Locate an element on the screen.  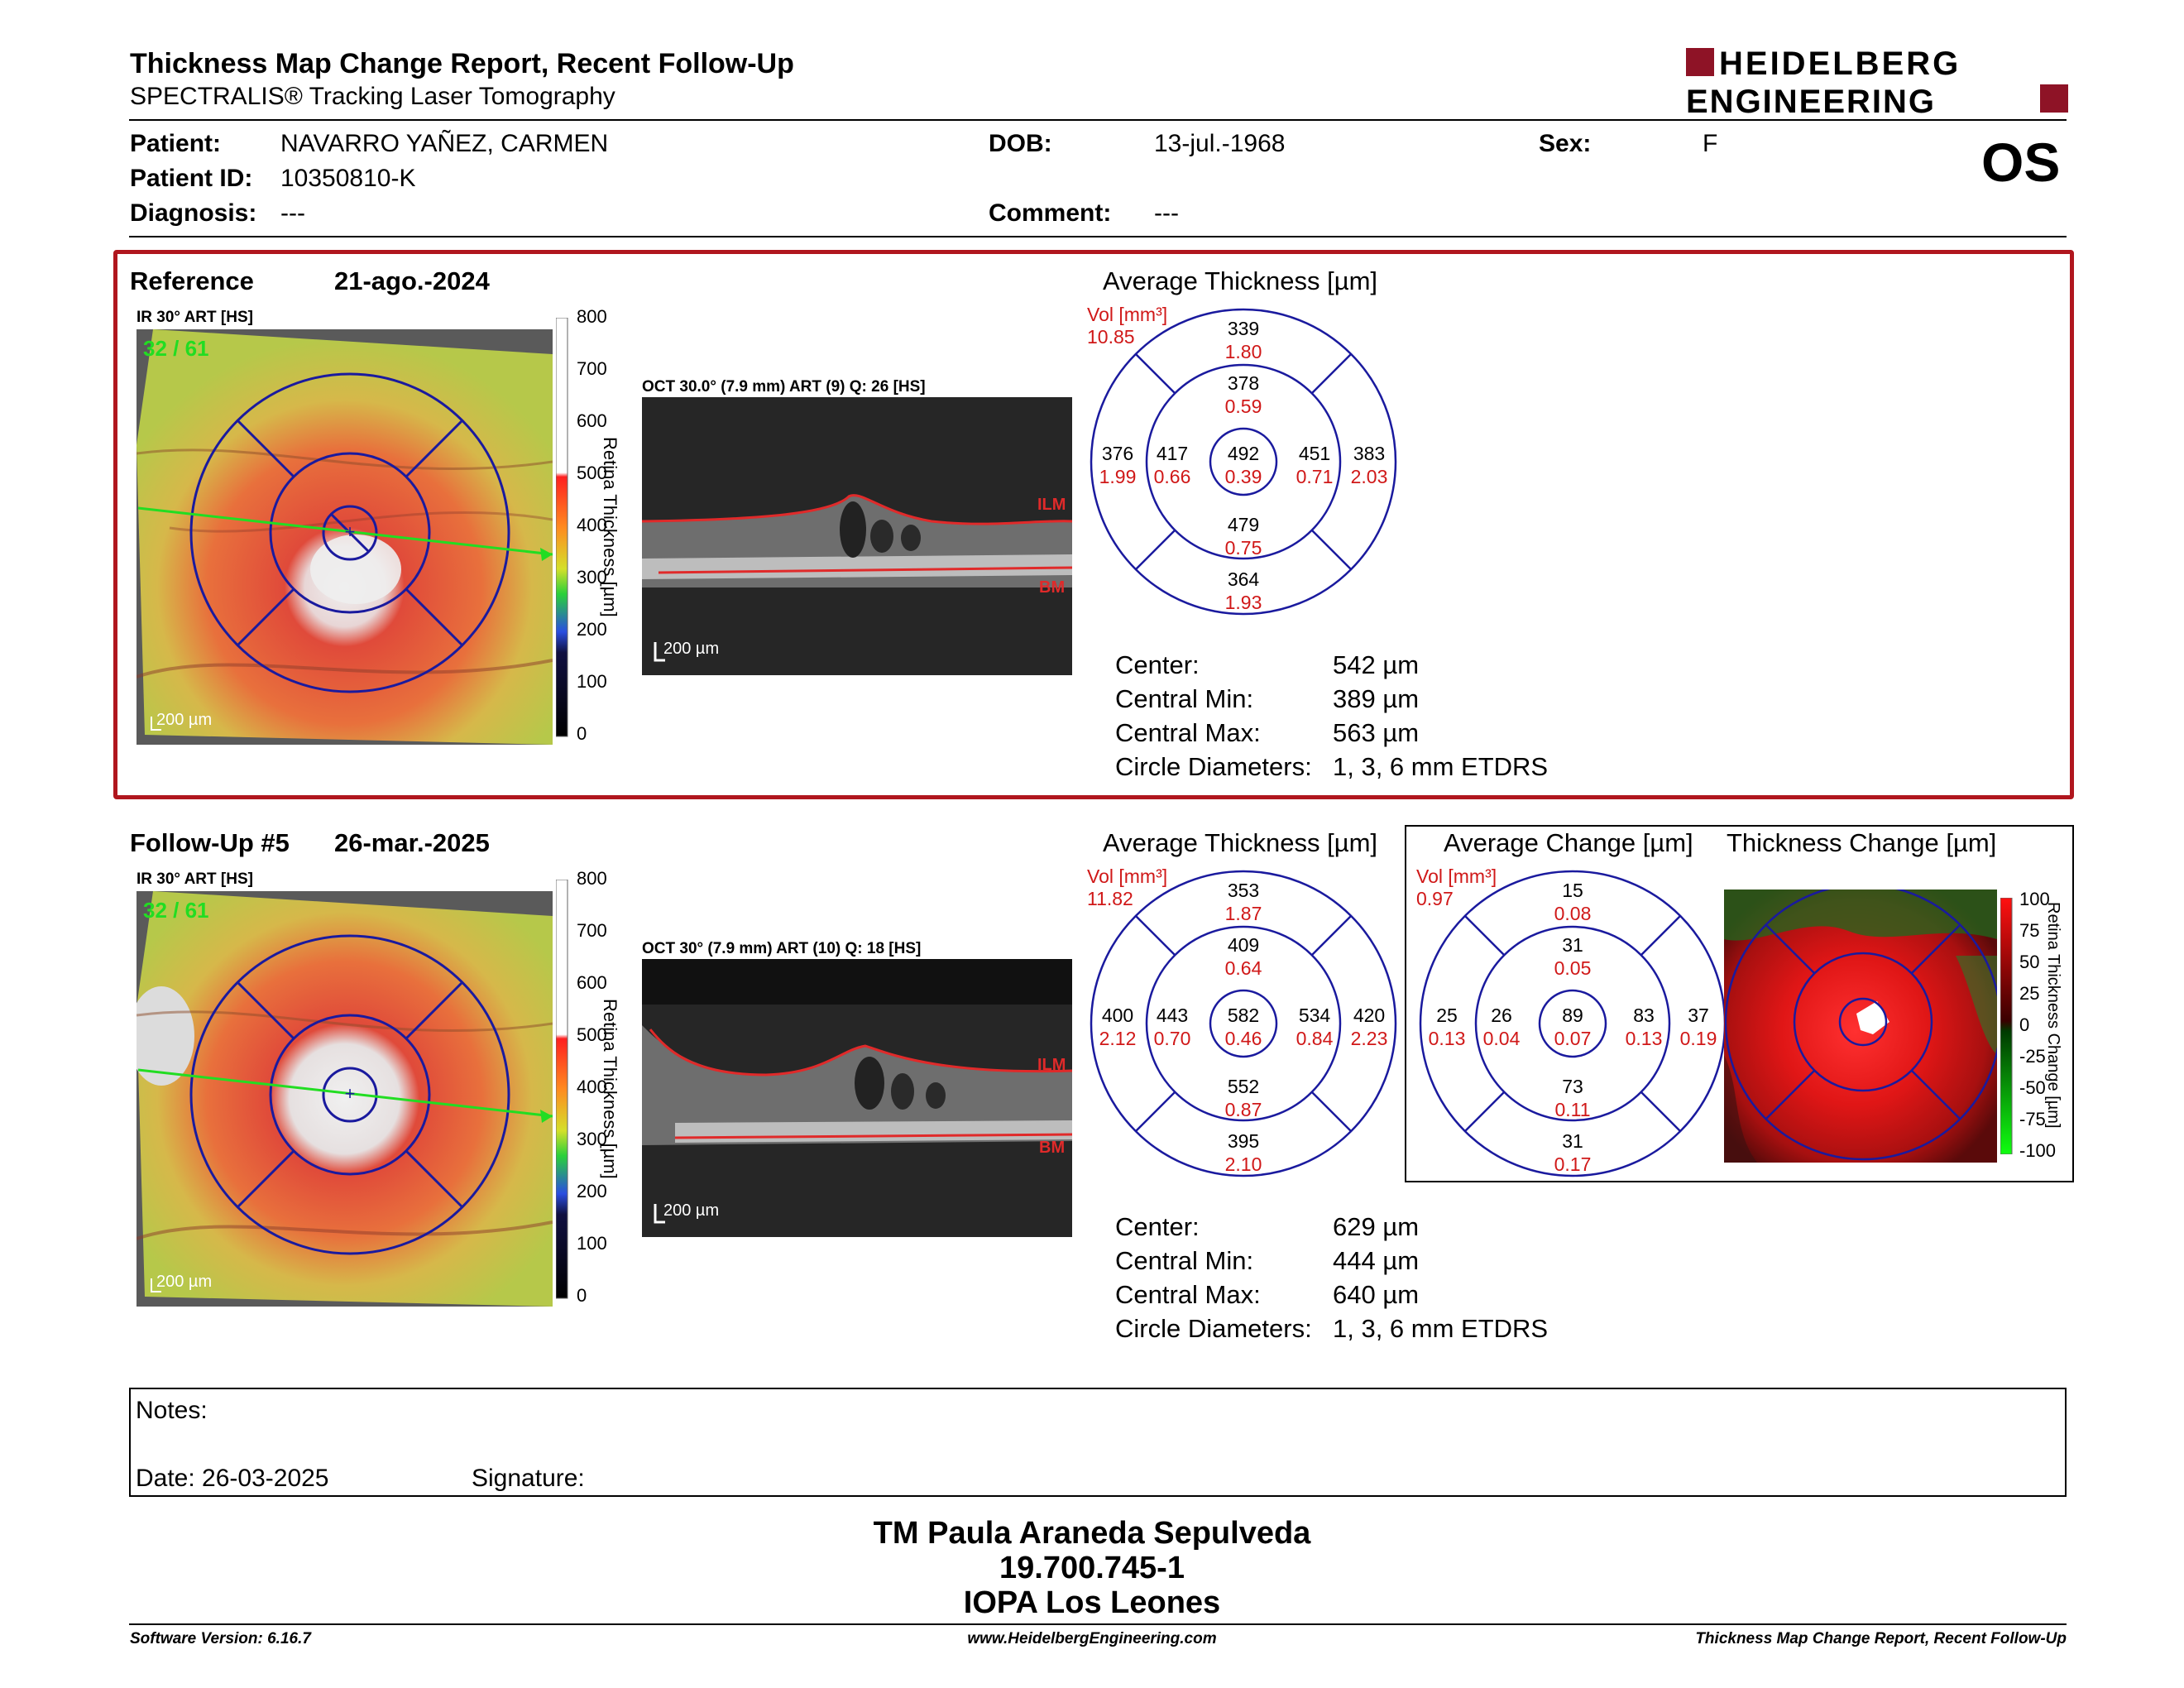
change-tick: -100 is located at coordinates (2038, 1150).